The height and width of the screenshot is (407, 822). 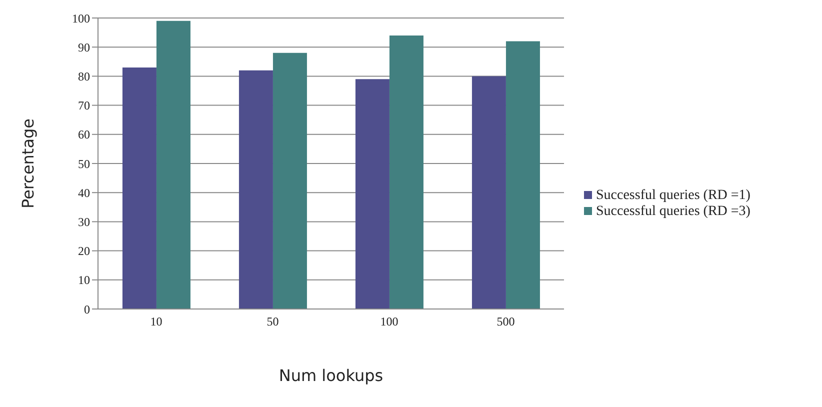 I want to click on x-tick-label: 100, so click(x=389, y=321).